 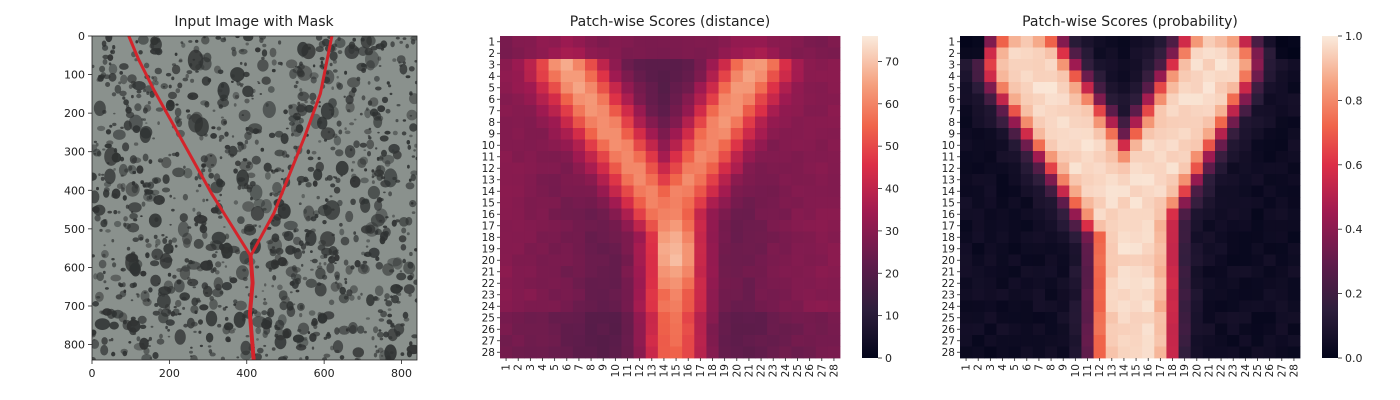 I want to click on heatmap-xtick-label: 4, so click(x=543, y=367).